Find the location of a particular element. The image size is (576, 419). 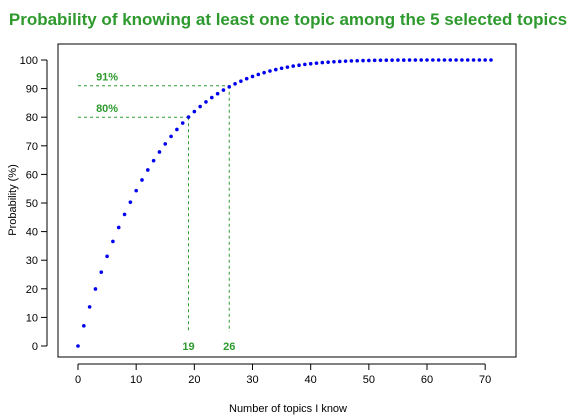

y-tick-label: 50 is located at coordinates (32, 204).